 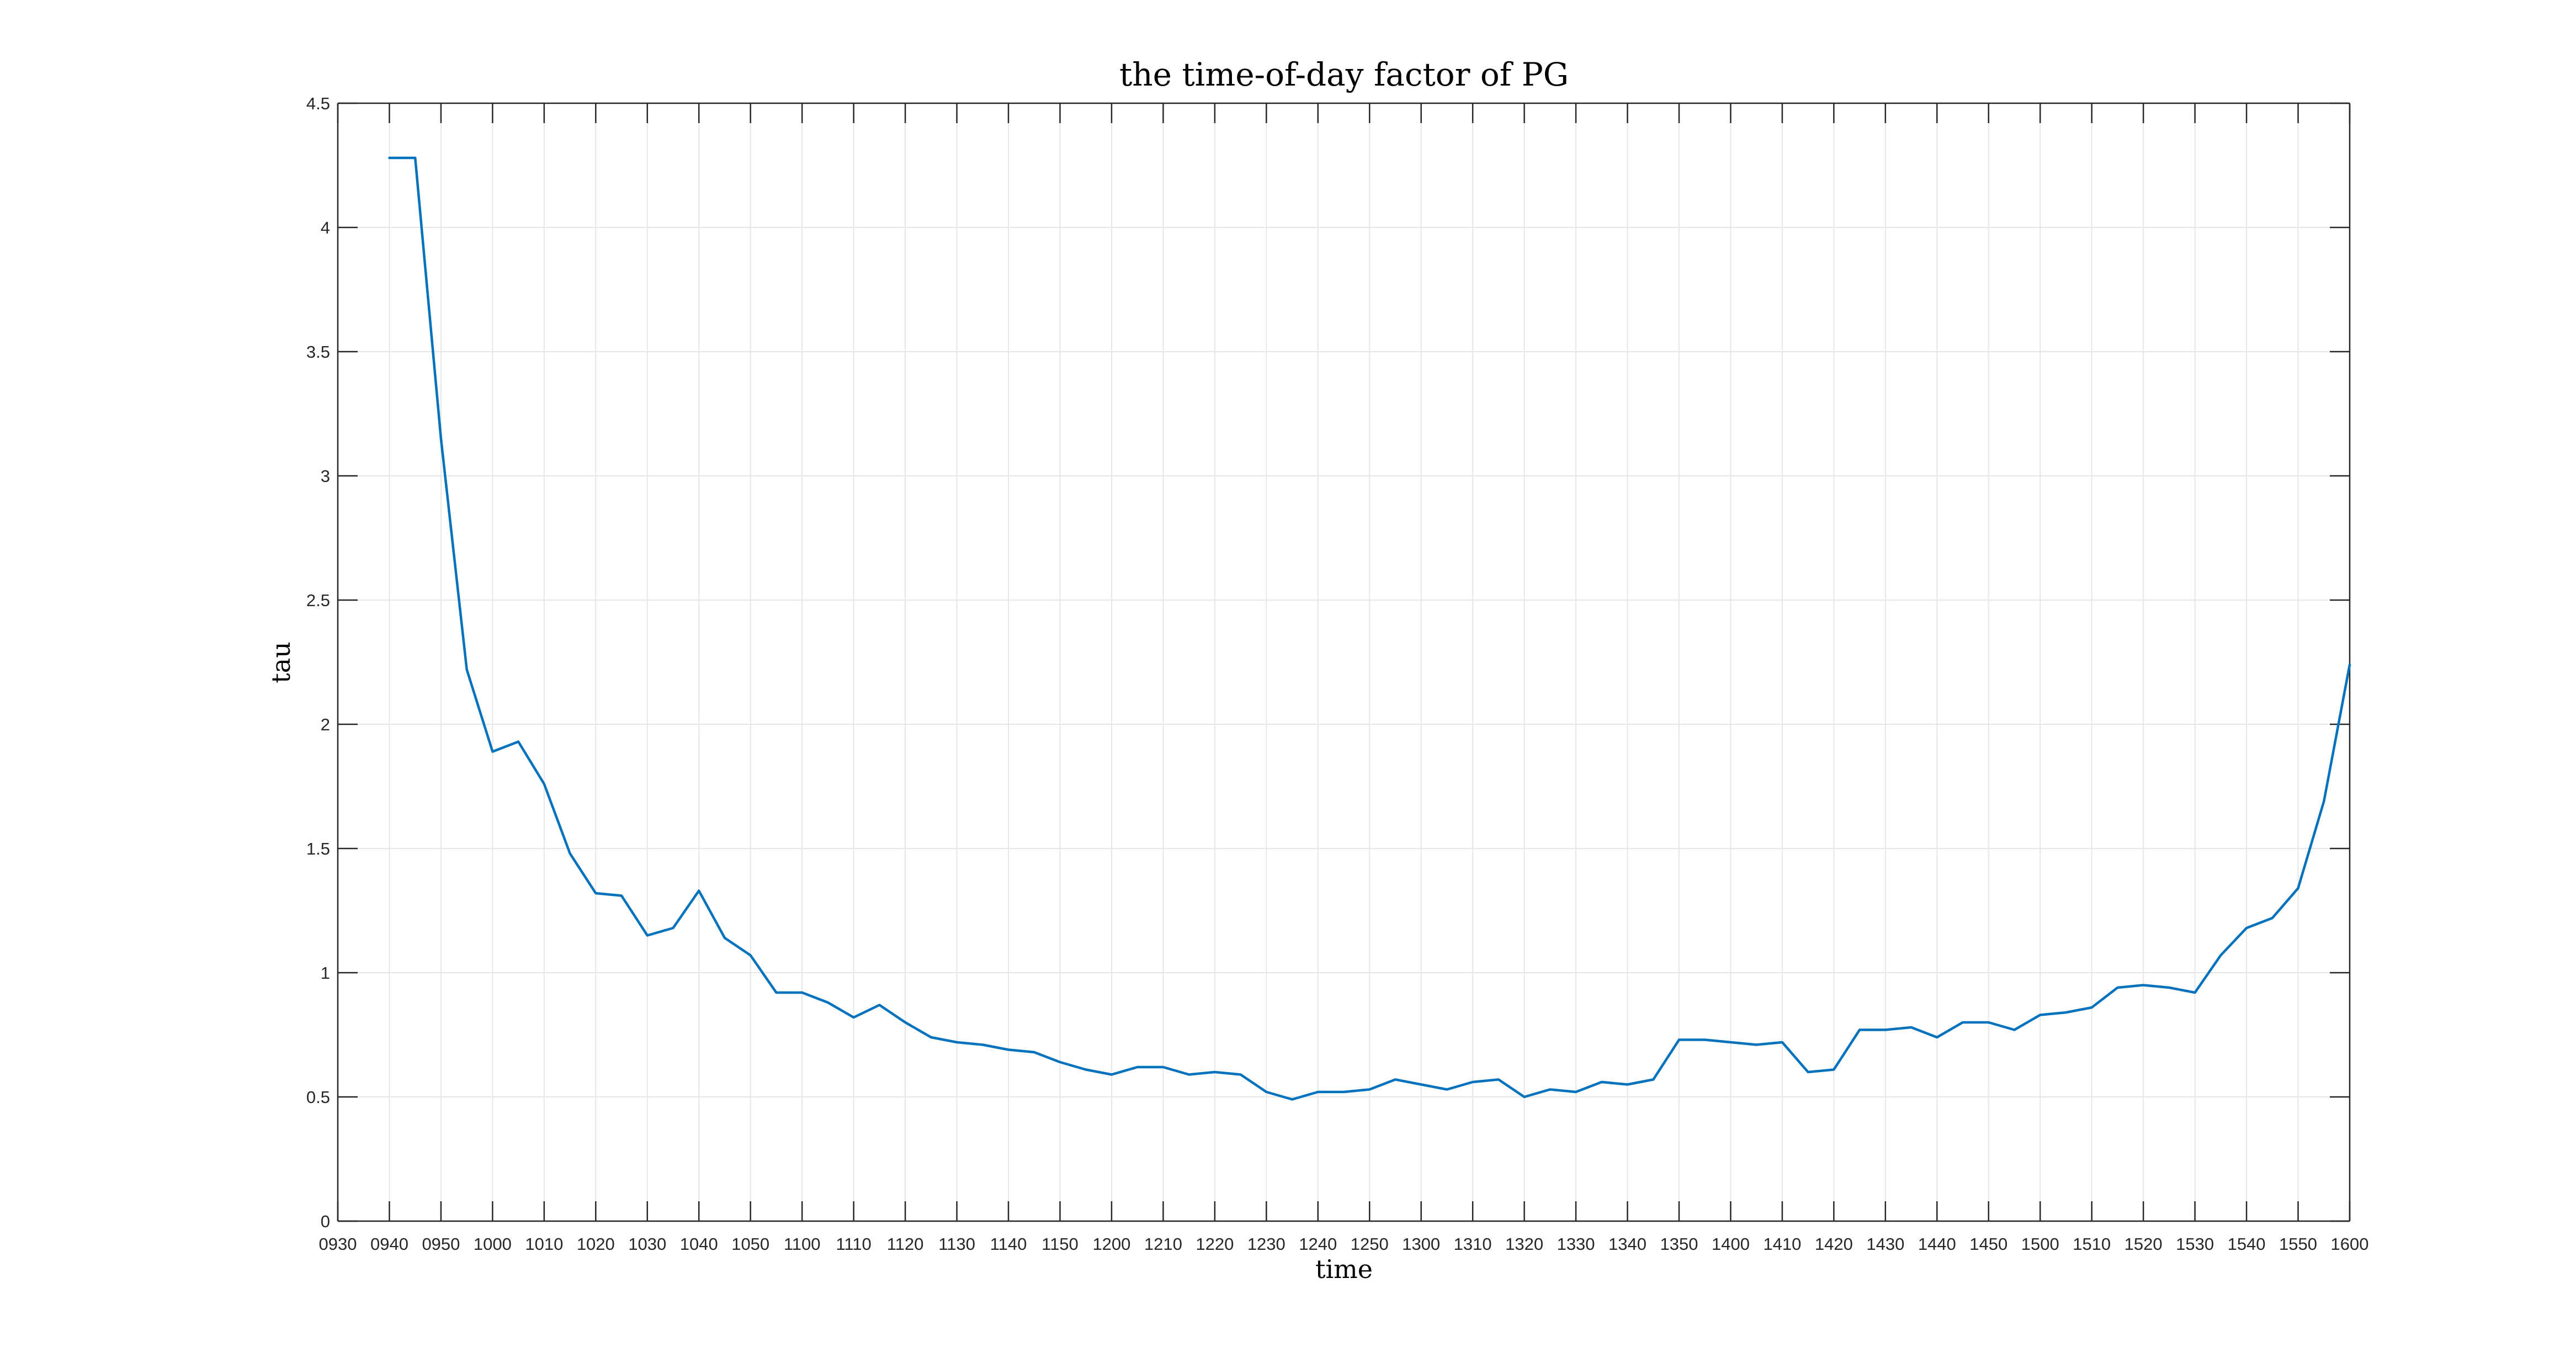 I want to click on x-tick-label: 0930, so click(x=338, y=1244).